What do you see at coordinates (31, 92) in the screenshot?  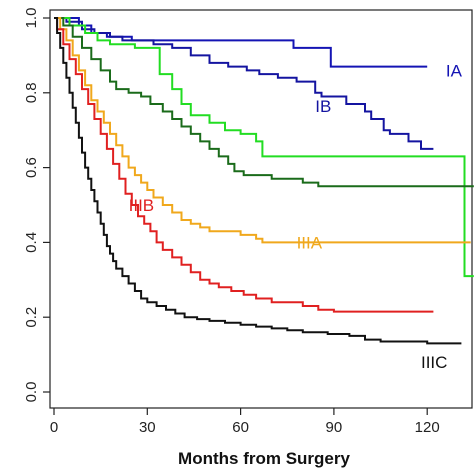 I see `y-tick-label: 0.8` at bounding box center [31, 92].